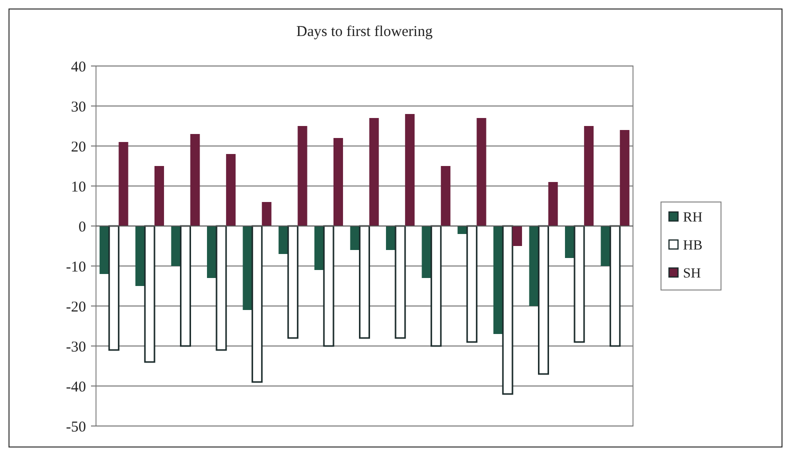  Describe the element at coordinates (76, 347) in the screenshot. I see `y-tick-label: -30` at that location.